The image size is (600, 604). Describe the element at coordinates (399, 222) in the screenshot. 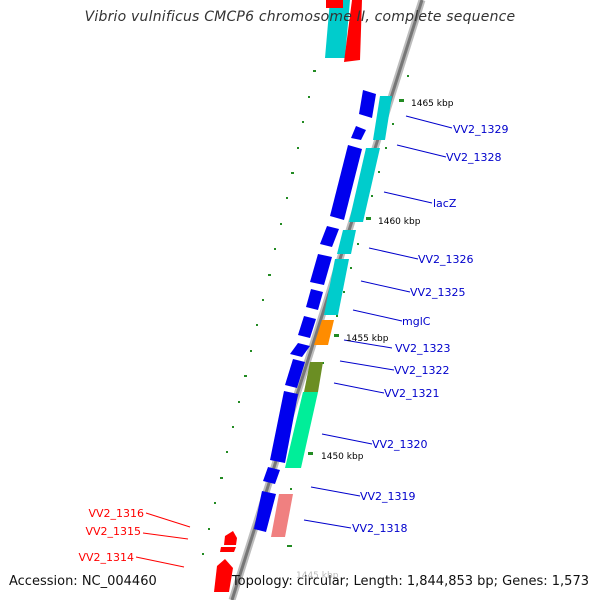

I see `kbp-label: 1460 kbp` at that location.